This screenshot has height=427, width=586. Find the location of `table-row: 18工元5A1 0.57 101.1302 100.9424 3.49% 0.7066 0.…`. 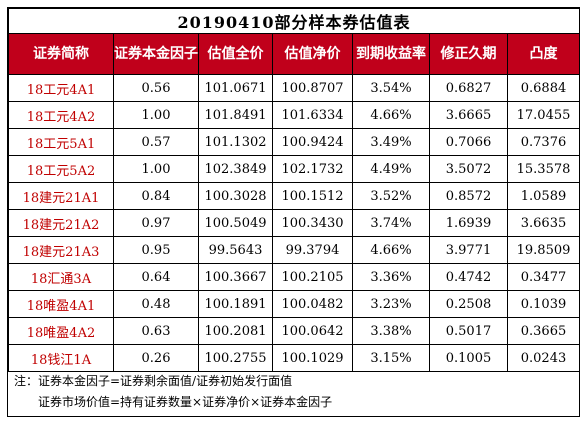

table-row: 18工元5A1 0.57 101.1302 100.9424 3.49% 0.7066 0.… is located at coordinates (294, 142).